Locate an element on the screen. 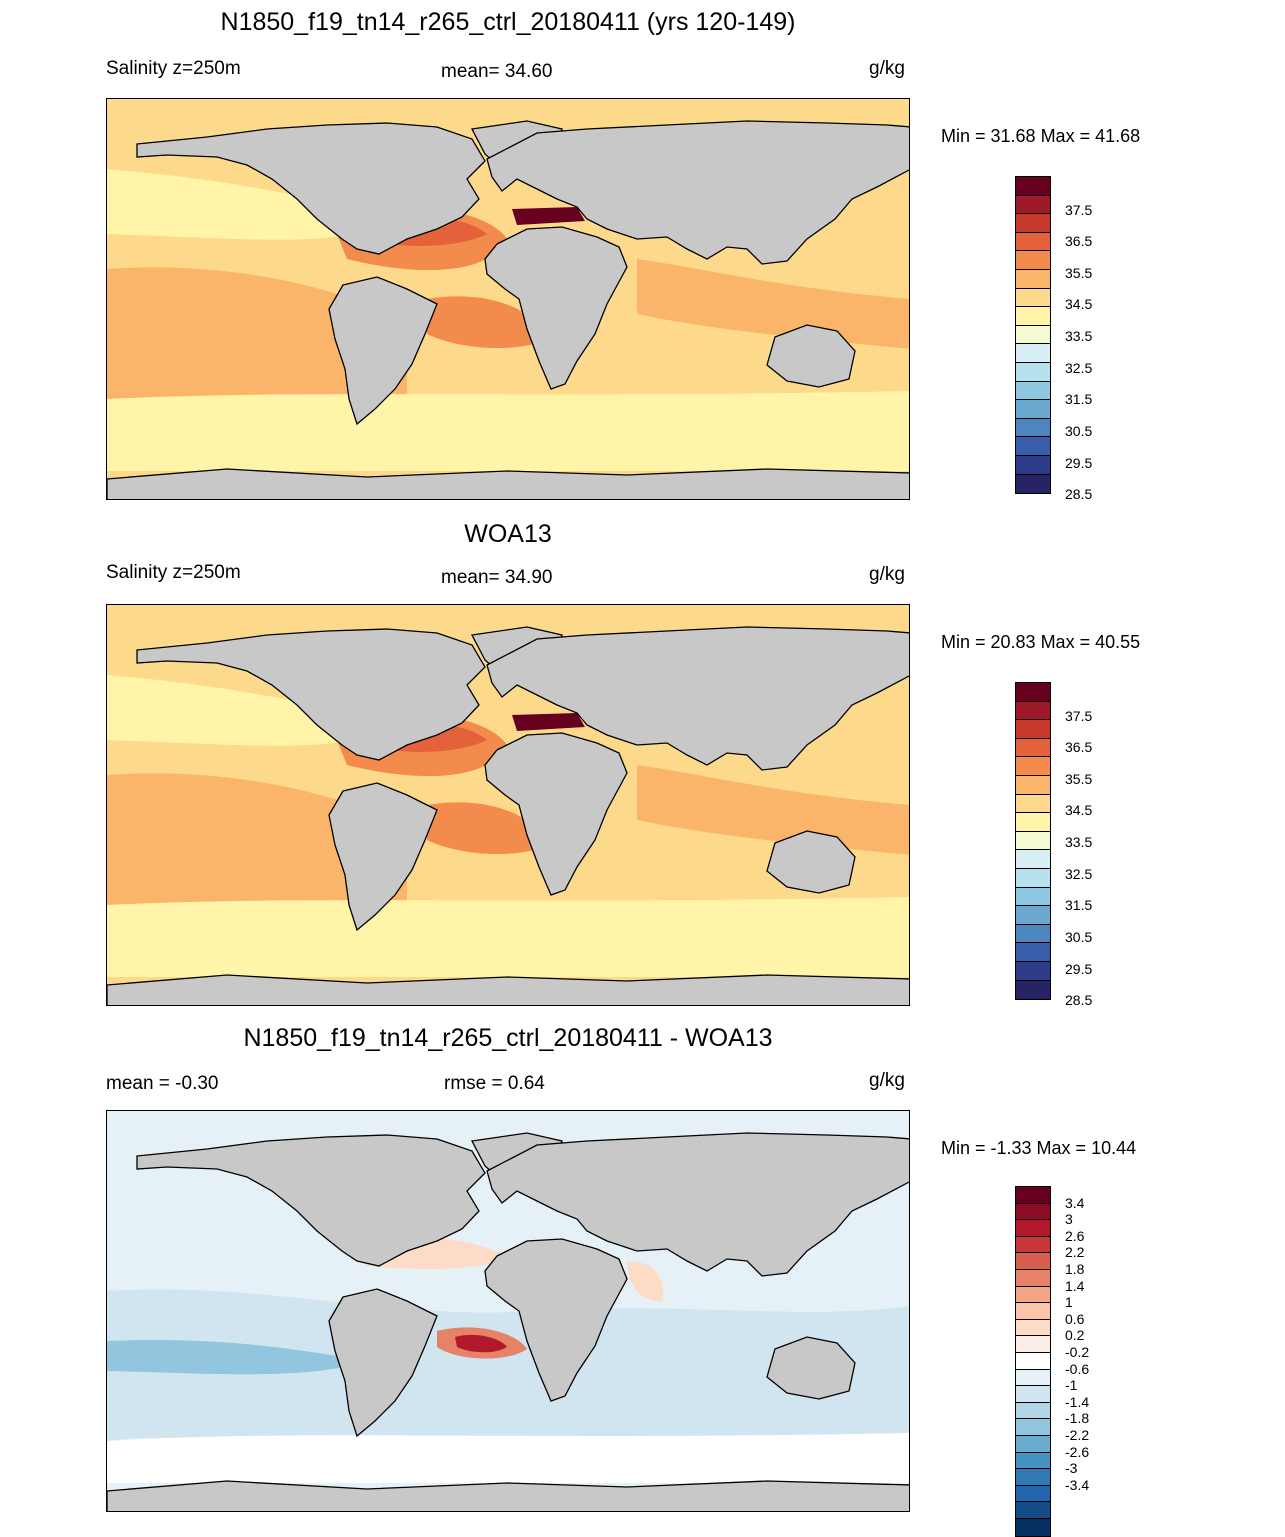 This screenshot has width=1285, height=1537. colorbar-tick-label: 3 is located at coordinates (1069, 1219).